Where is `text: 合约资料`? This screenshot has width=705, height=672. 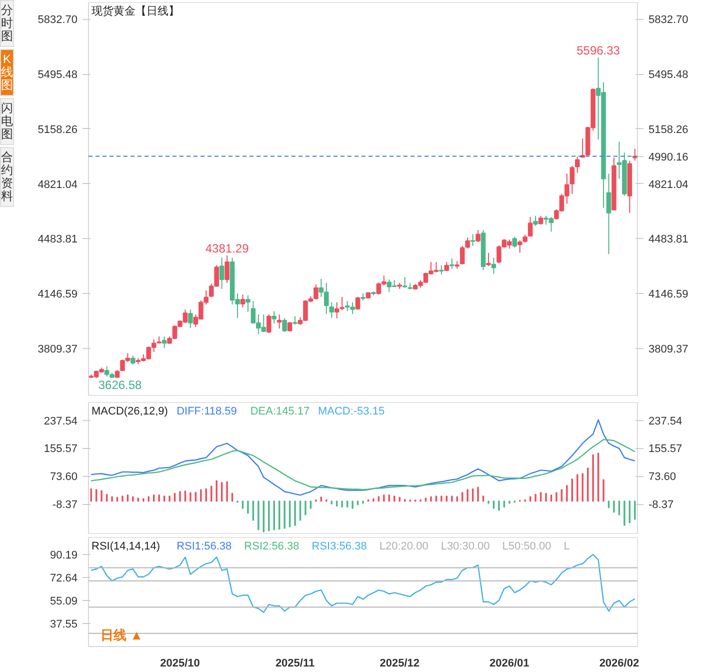 text: 合约资料 is located at coordinates (7, 177).